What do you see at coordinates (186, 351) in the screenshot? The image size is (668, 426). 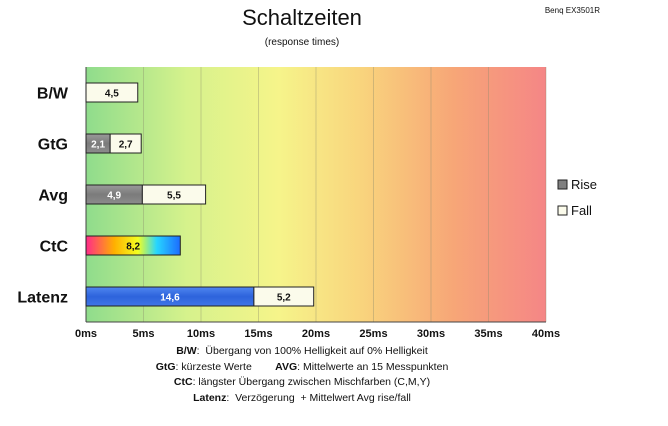 I see `note-key: B/W` at bounding box center [186, 351].